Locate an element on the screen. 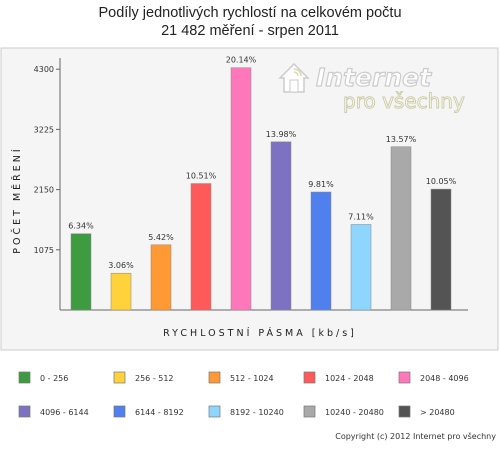 The image size is (500, 450). x-axis-title: RYCHLOSTNÍ PÁSMA [kb/s] is located at coordinates (260, 333).